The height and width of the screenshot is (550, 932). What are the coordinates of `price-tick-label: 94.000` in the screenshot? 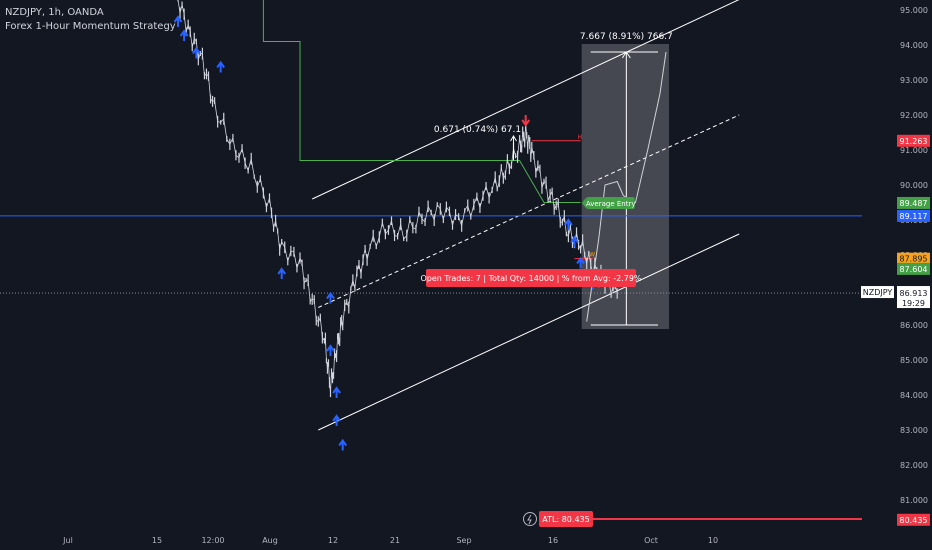 It's located at (914, 45).